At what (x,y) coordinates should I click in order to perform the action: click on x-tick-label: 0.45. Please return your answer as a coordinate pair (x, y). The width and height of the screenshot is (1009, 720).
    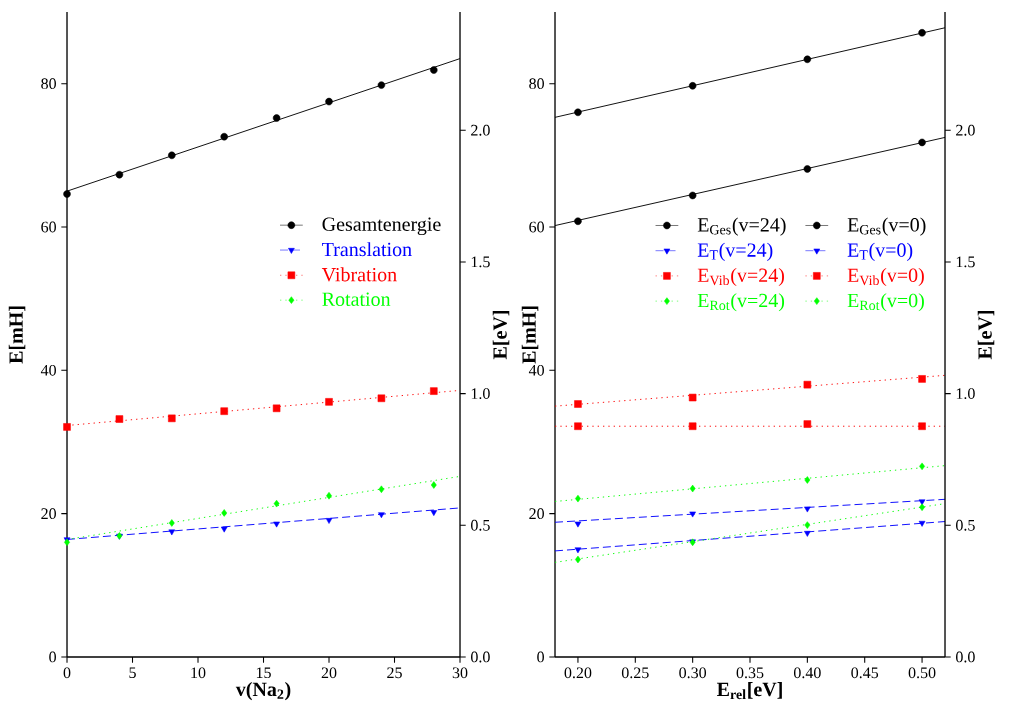
    Looking at the image, I should click on (865, 673).